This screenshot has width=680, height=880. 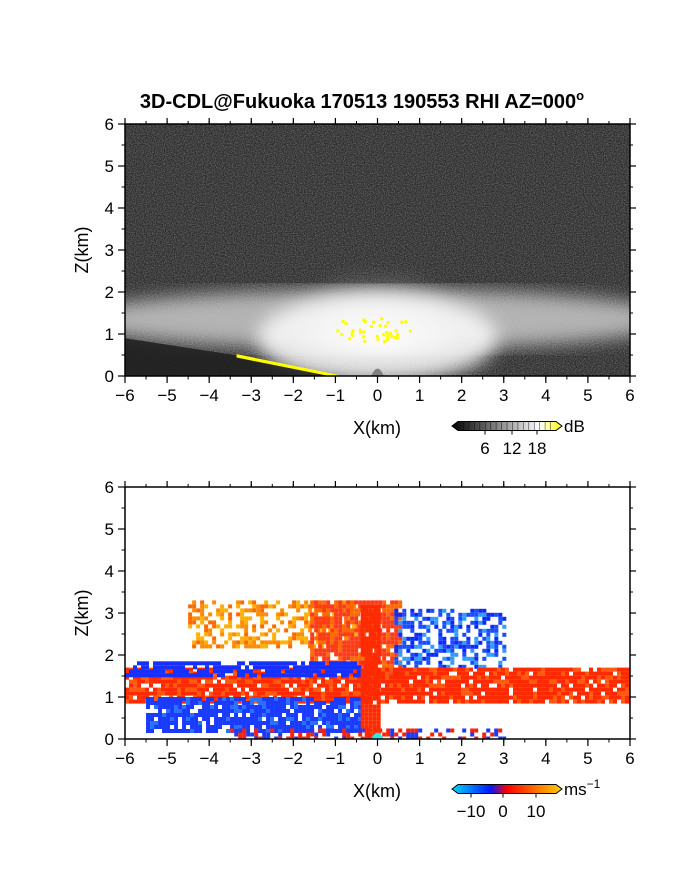 What do you see at coordinates (582, 788) in the screenshot?
I see `colorbar-unit: ms−1` at bounding box center [582, 788].